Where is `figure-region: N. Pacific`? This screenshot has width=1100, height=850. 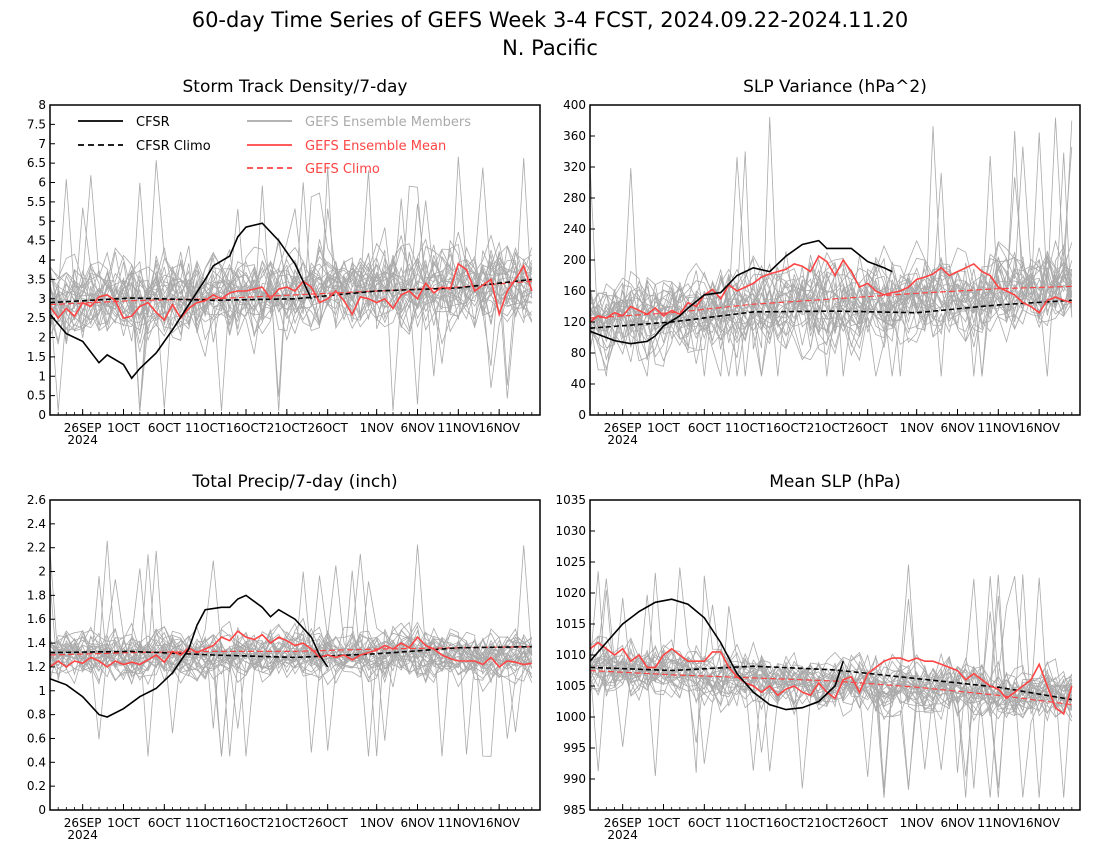 figure-region: N. Pacific is located at coordinates (550, 48).